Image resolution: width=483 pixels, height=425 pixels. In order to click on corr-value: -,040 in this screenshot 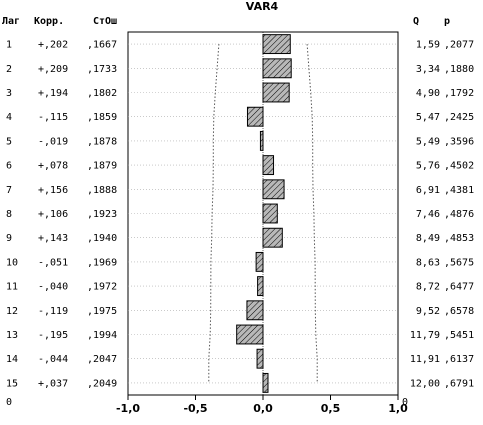, I will do `click(53, 287)`.